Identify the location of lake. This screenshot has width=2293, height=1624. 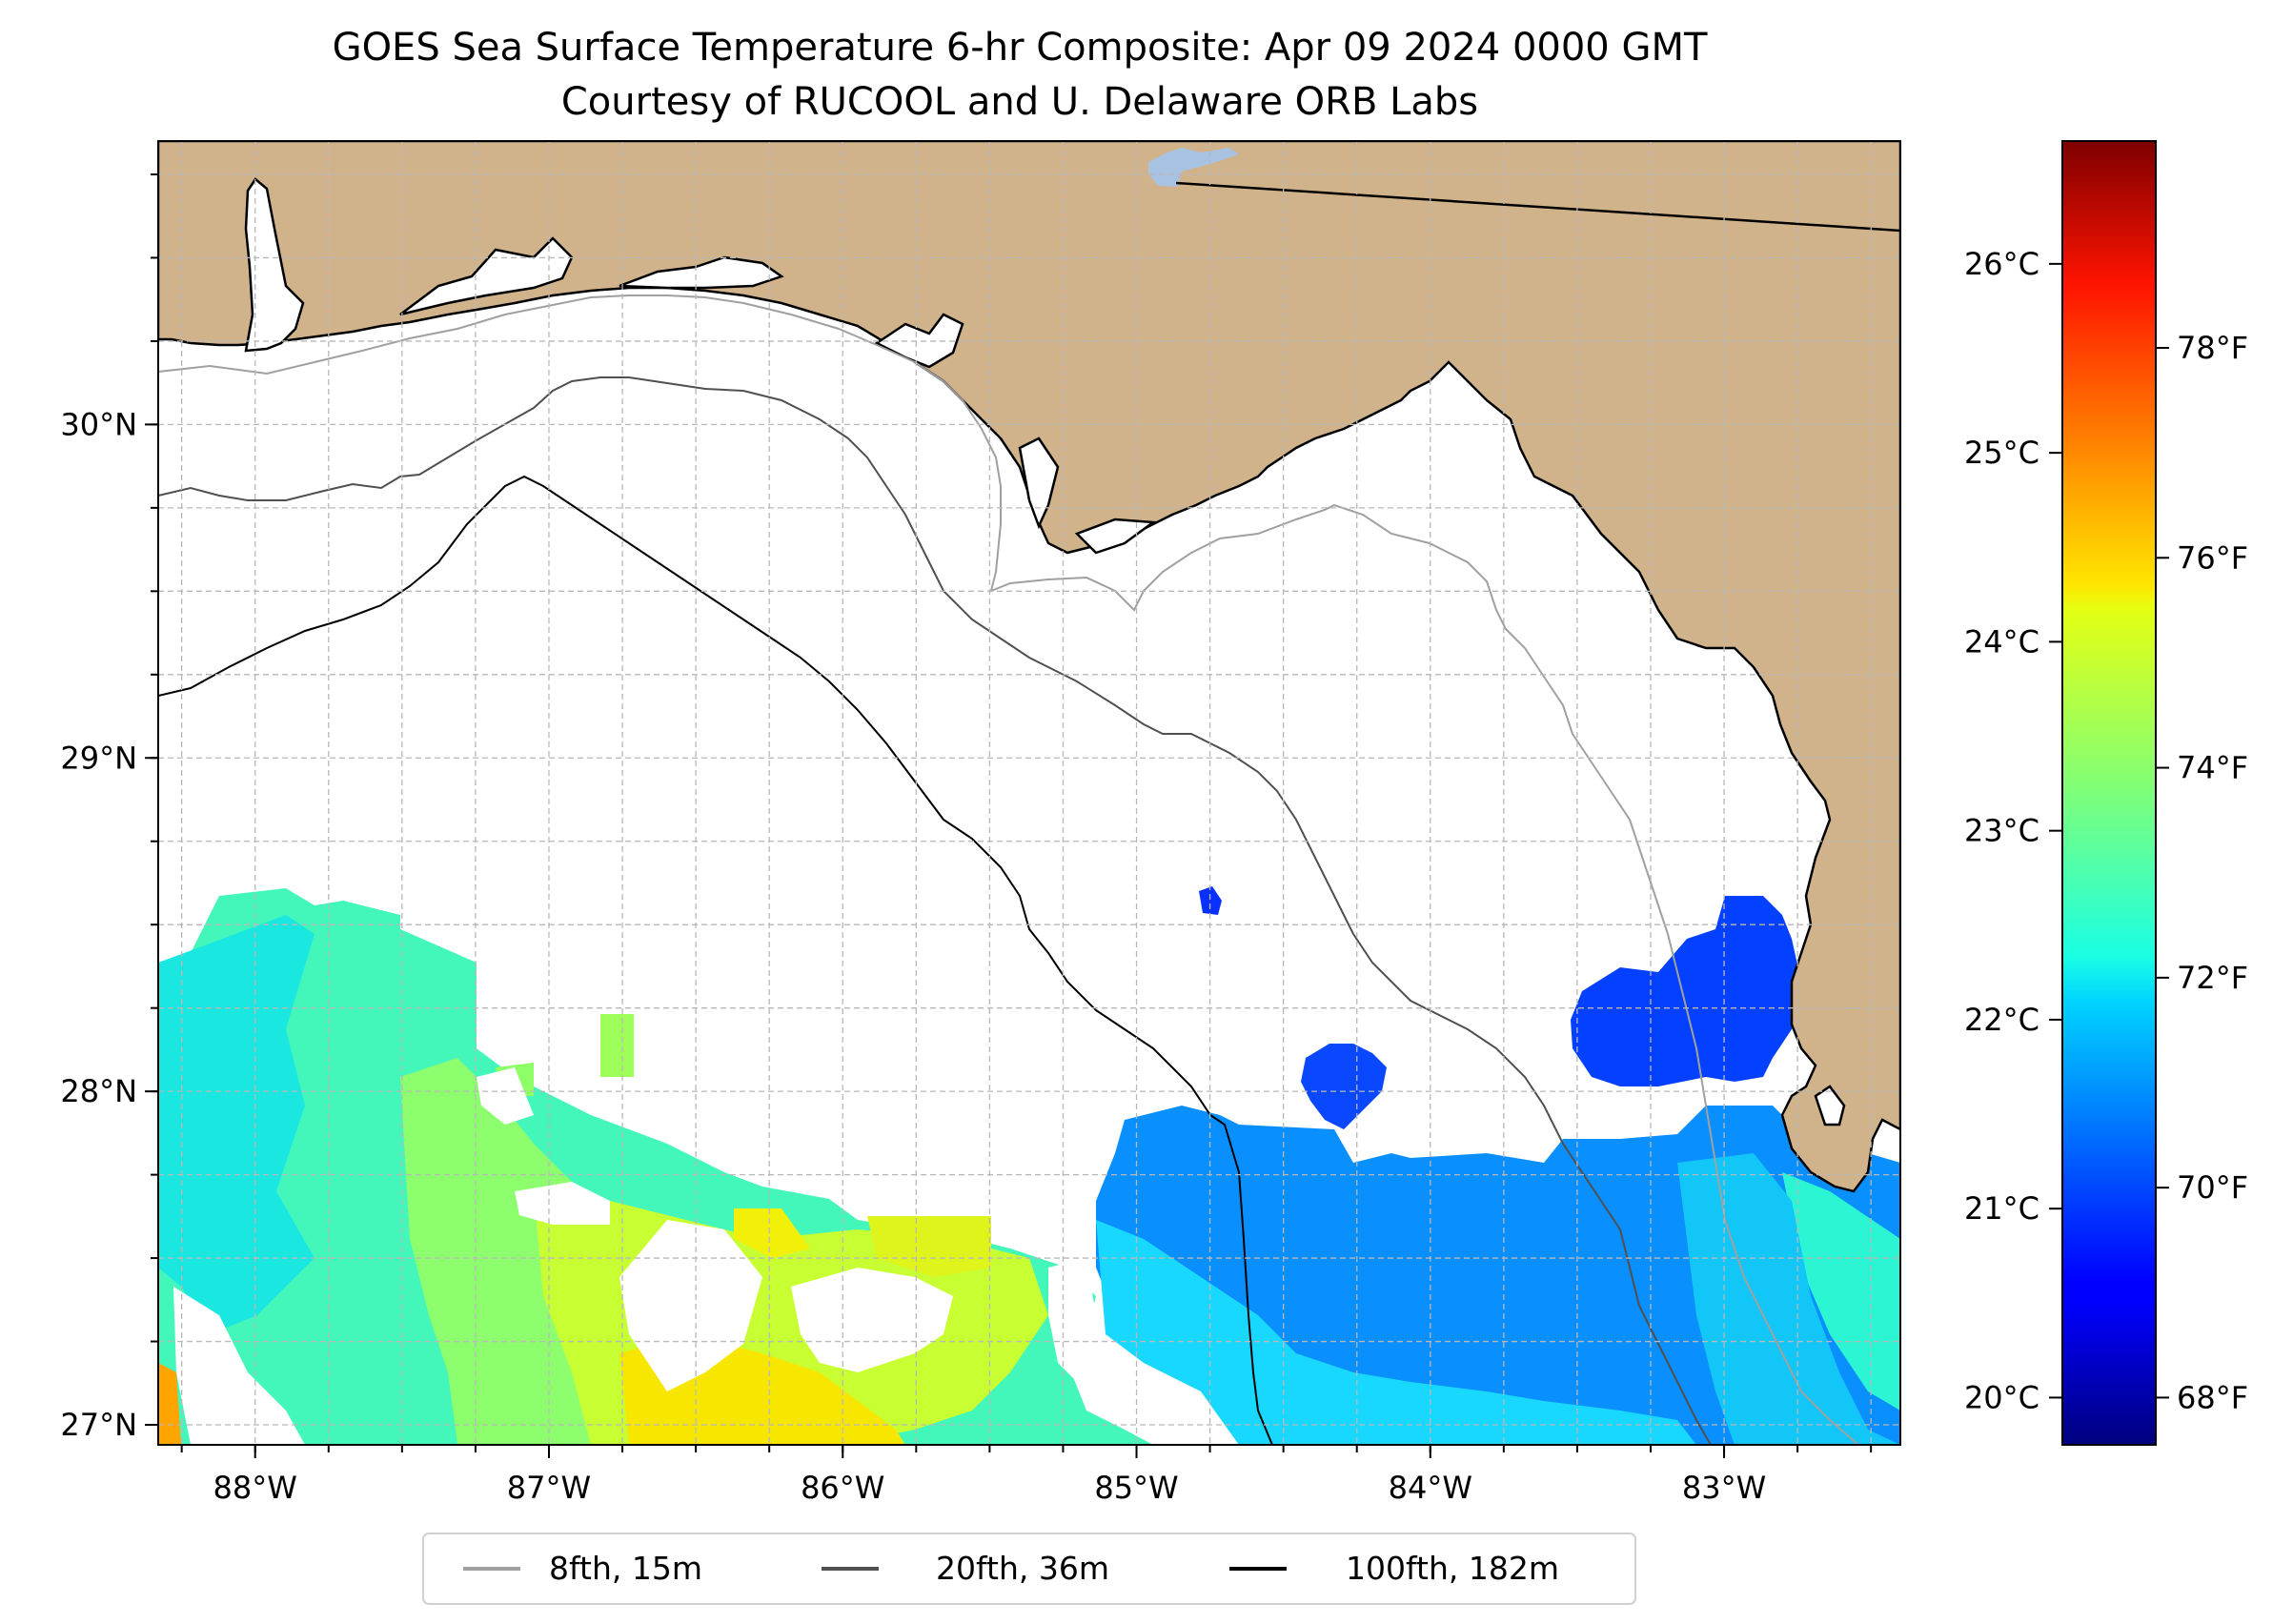
(1194, 167).